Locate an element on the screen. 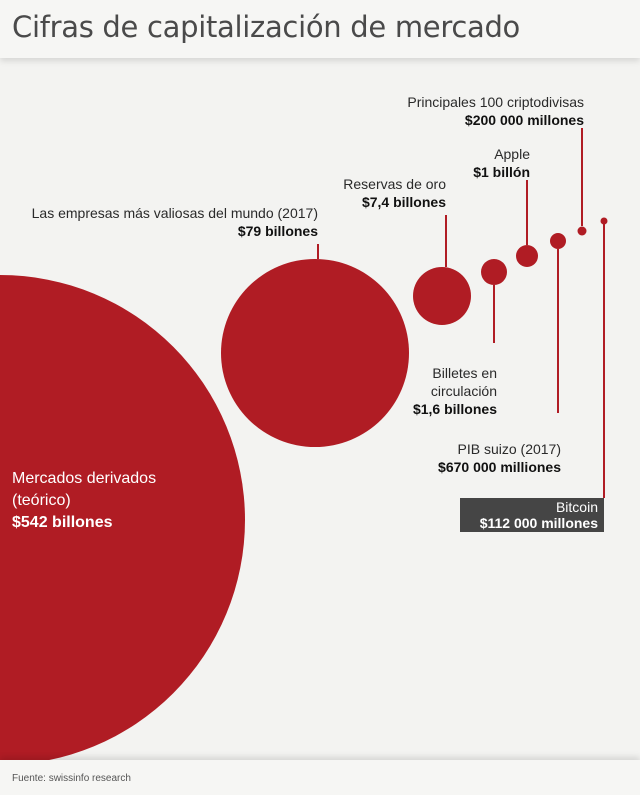 The height and width of the screenshot is (795, 640). bubble-label-derivatives: Mercados derivados is located at coordinates (84, 478).